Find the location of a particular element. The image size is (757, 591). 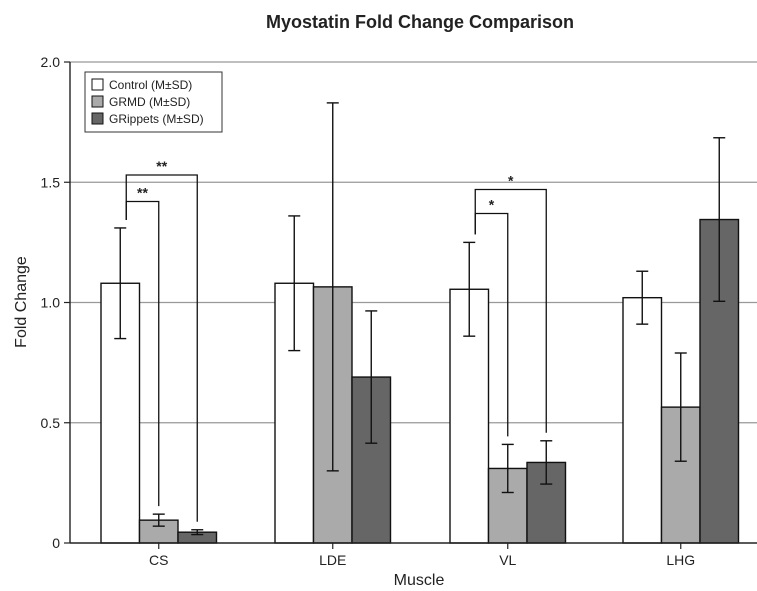

y-tick-label: 0 is located at coordinates (56, 543).